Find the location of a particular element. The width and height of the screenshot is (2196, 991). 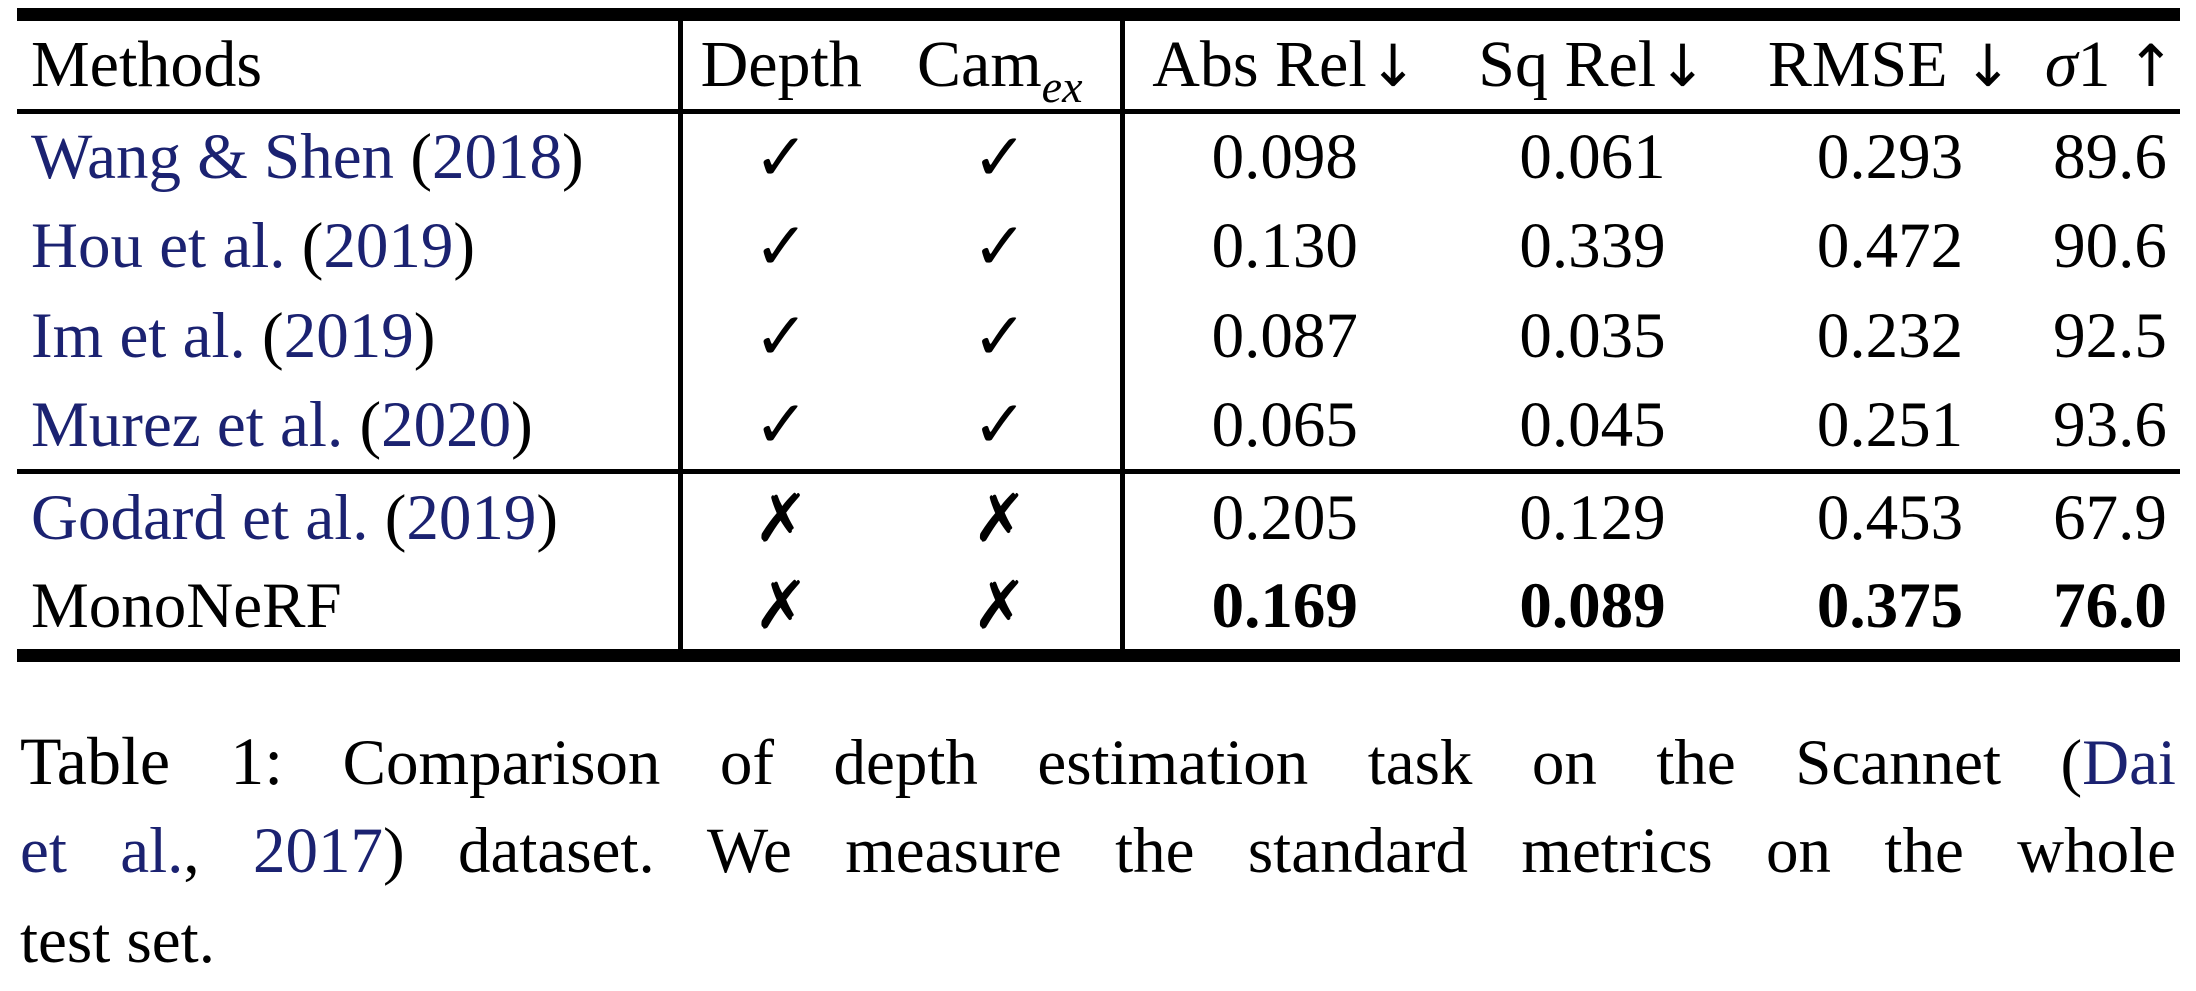

sq-rel-value: 0.045 is located at coordinates (1592, 427).